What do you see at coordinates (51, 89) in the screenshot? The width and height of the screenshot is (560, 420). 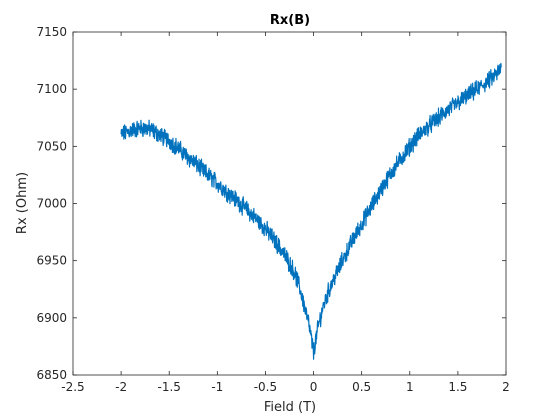 I see `y-tick-label: 7100` at bounding box center [51, 89].